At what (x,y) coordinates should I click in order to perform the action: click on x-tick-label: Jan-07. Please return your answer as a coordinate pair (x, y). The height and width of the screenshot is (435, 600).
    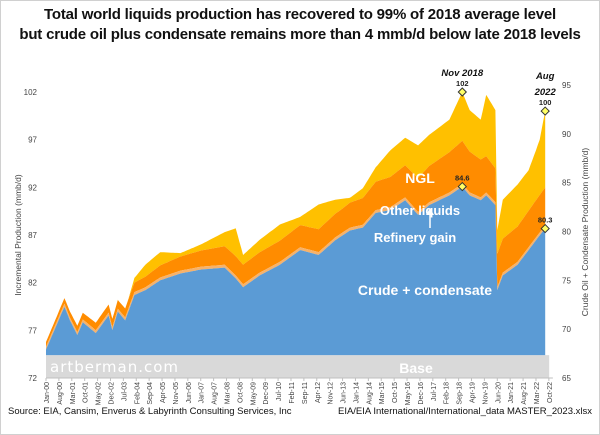
    Looking at the image, I should click on (202, 393).